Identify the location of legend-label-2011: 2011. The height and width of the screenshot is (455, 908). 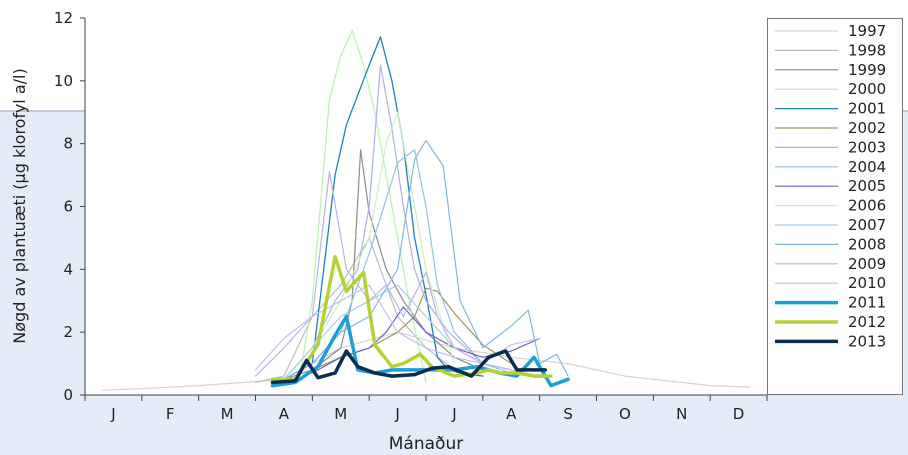
(867, 303).